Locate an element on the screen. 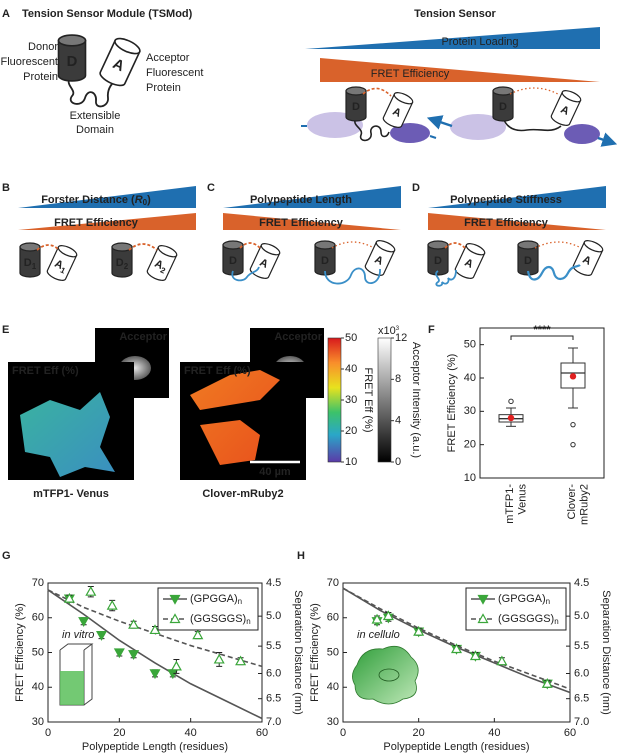 This screenshot has width=617, height=754. cuvette-top is located at coordinates (76, 674).